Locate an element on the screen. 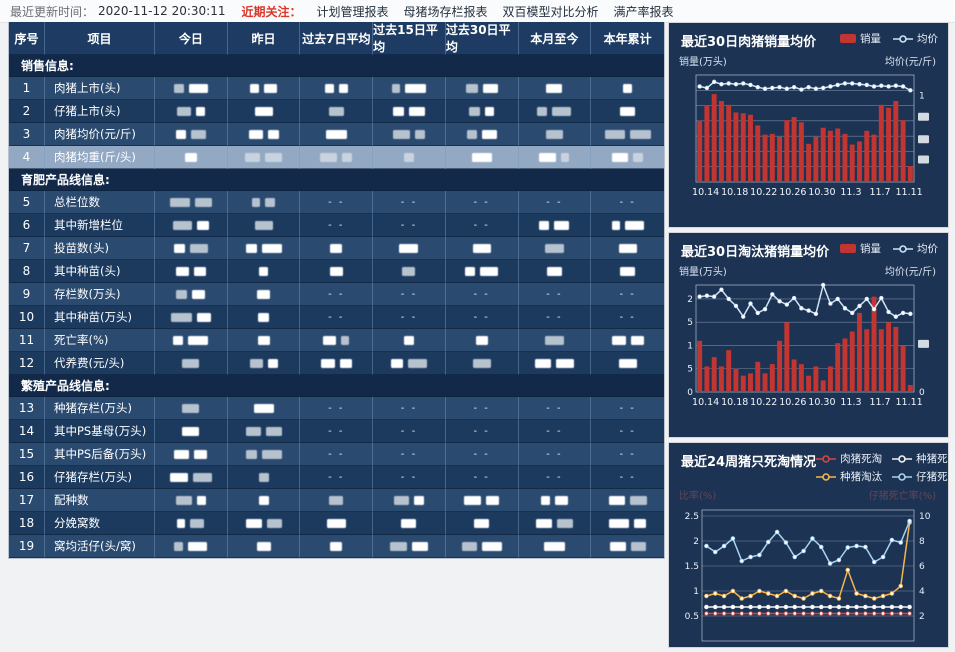 The width and height of the screenshot is (955, 652). table-row-4: 4 肉猪均重(斤/头) is located at coordinates (336, 157).